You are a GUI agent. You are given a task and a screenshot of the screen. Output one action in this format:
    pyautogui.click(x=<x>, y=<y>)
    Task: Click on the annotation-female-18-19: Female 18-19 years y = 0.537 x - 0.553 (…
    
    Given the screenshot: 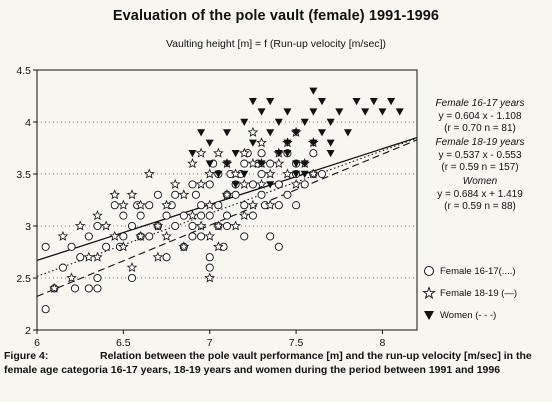 What is the action you would take?
    pyautogui.click(x=480, y=156)
    